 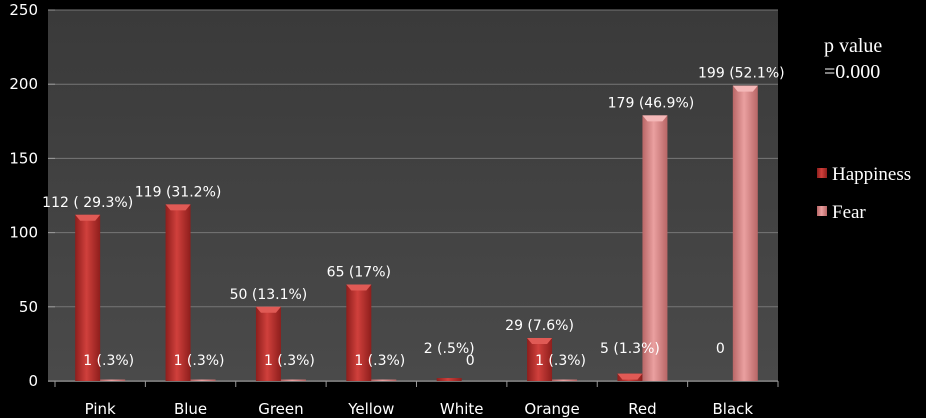 What do you see at coordinates (852, 72) in the screenshot?
I see `p-value-line2: =0.000` at bounding box center [852, 72].